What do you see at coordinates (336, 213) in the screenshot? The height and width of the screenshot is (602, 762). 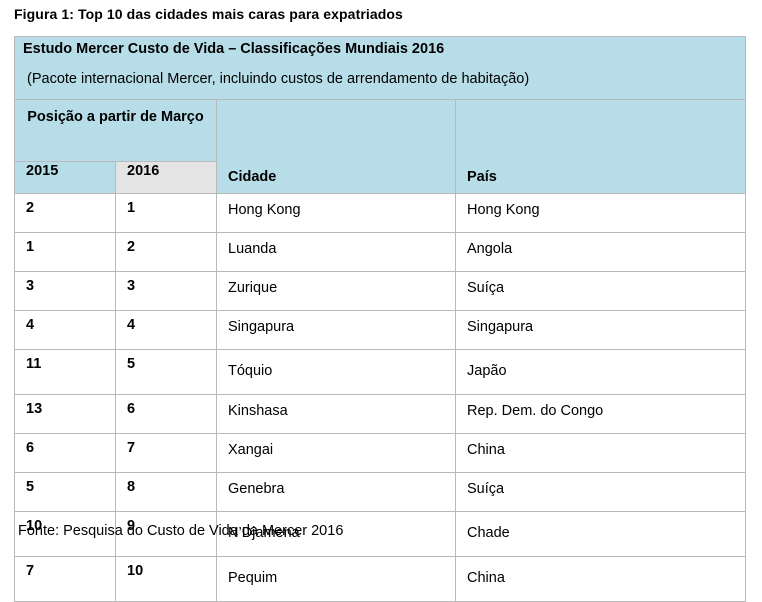 I see `city-cell: Hong Kong` at bounding box center [336, 213].